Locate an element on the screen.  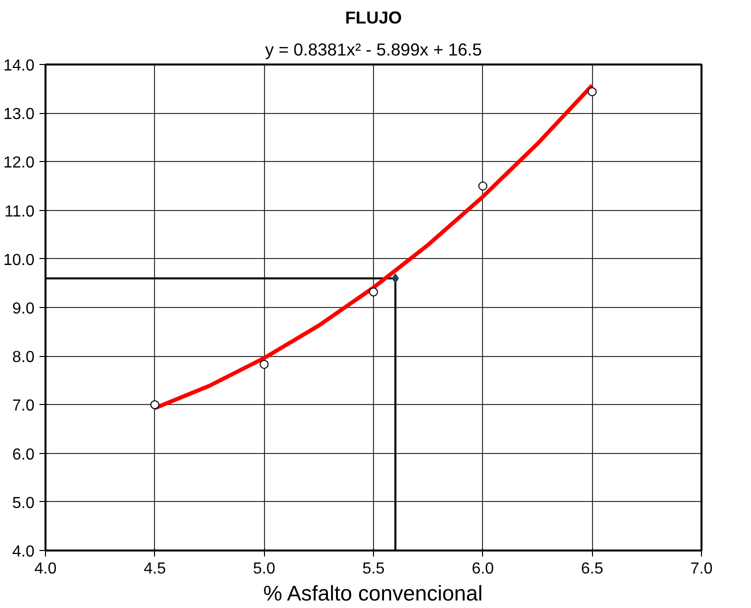
x-tick-label: 6.5 is located at coordinates (592, 569).